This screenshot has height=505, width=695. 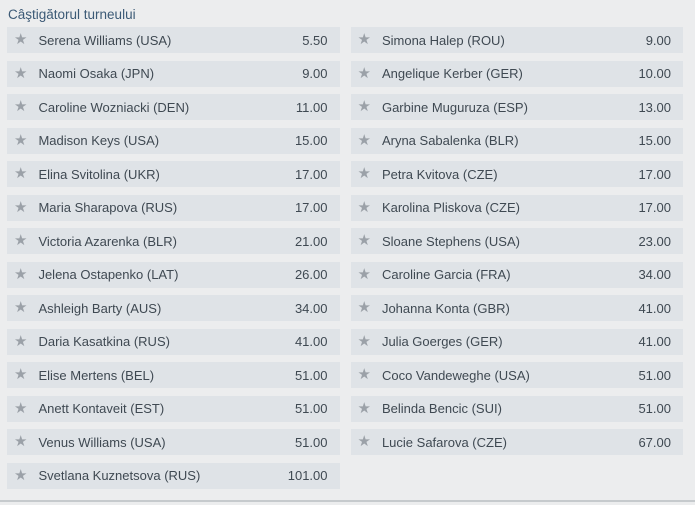 What do you see at coordinates (516, 174) in the screenshot?
I see `selection-row: ★ Petra Kvitova (CZE) 17.00` at bounding box center [516, 174].